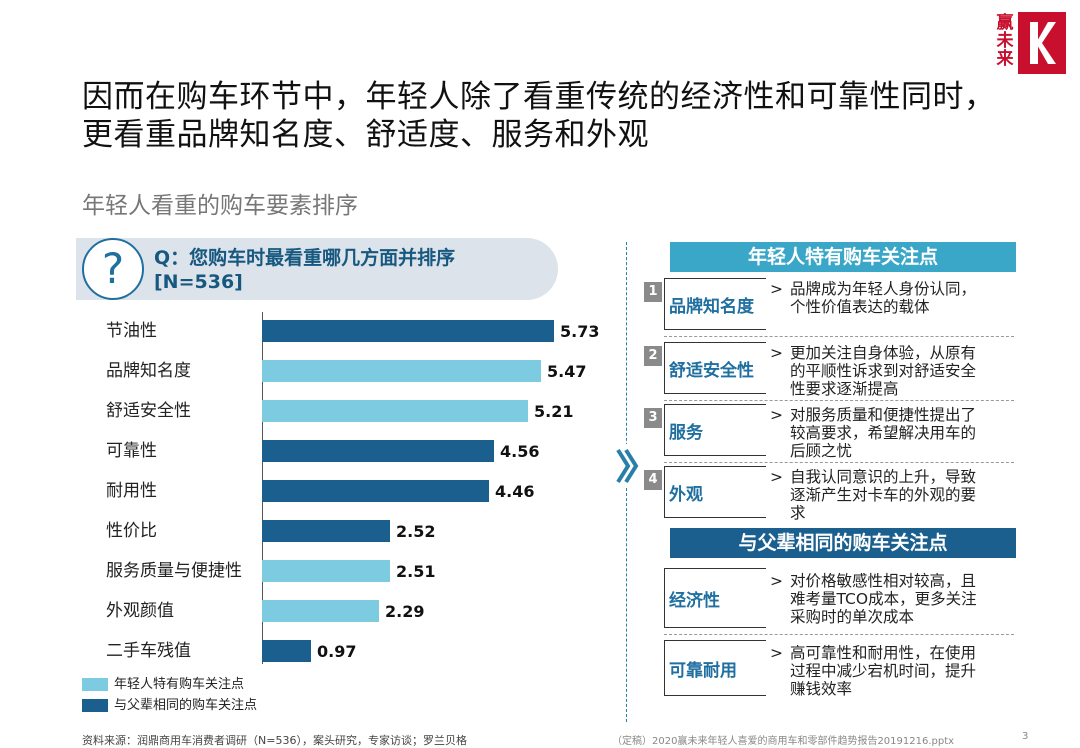  Describe the element at coordinates (715, 430) in the screenshot. I see `factor-name: 服务` at that location.